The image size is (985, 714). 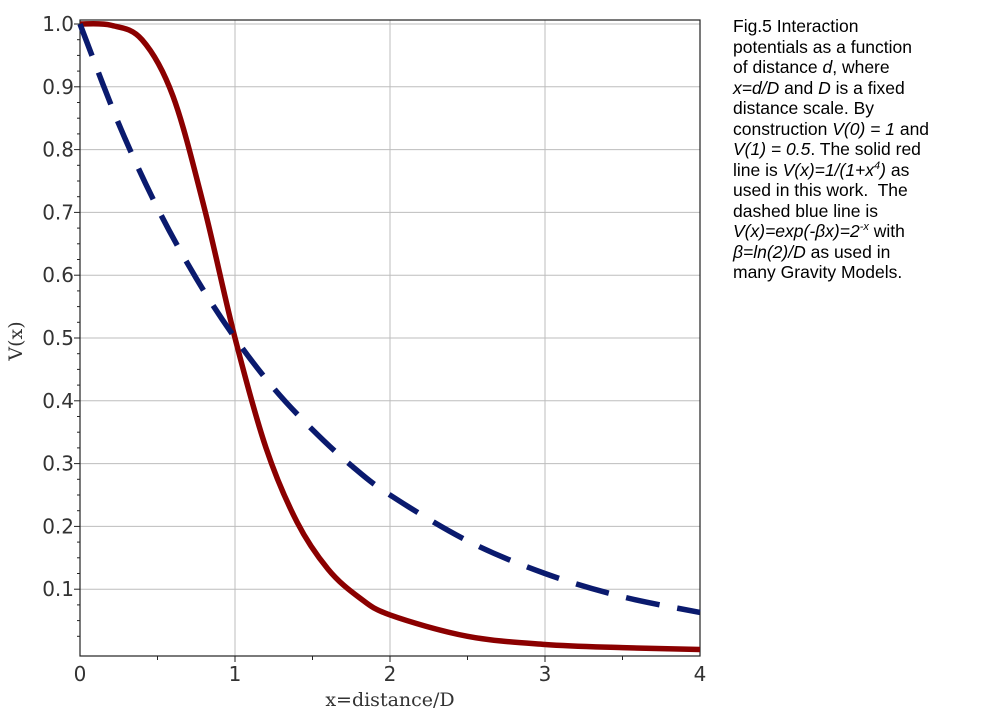 I want to click on y-tick-label: 0.7, so click(x=58, y=212).